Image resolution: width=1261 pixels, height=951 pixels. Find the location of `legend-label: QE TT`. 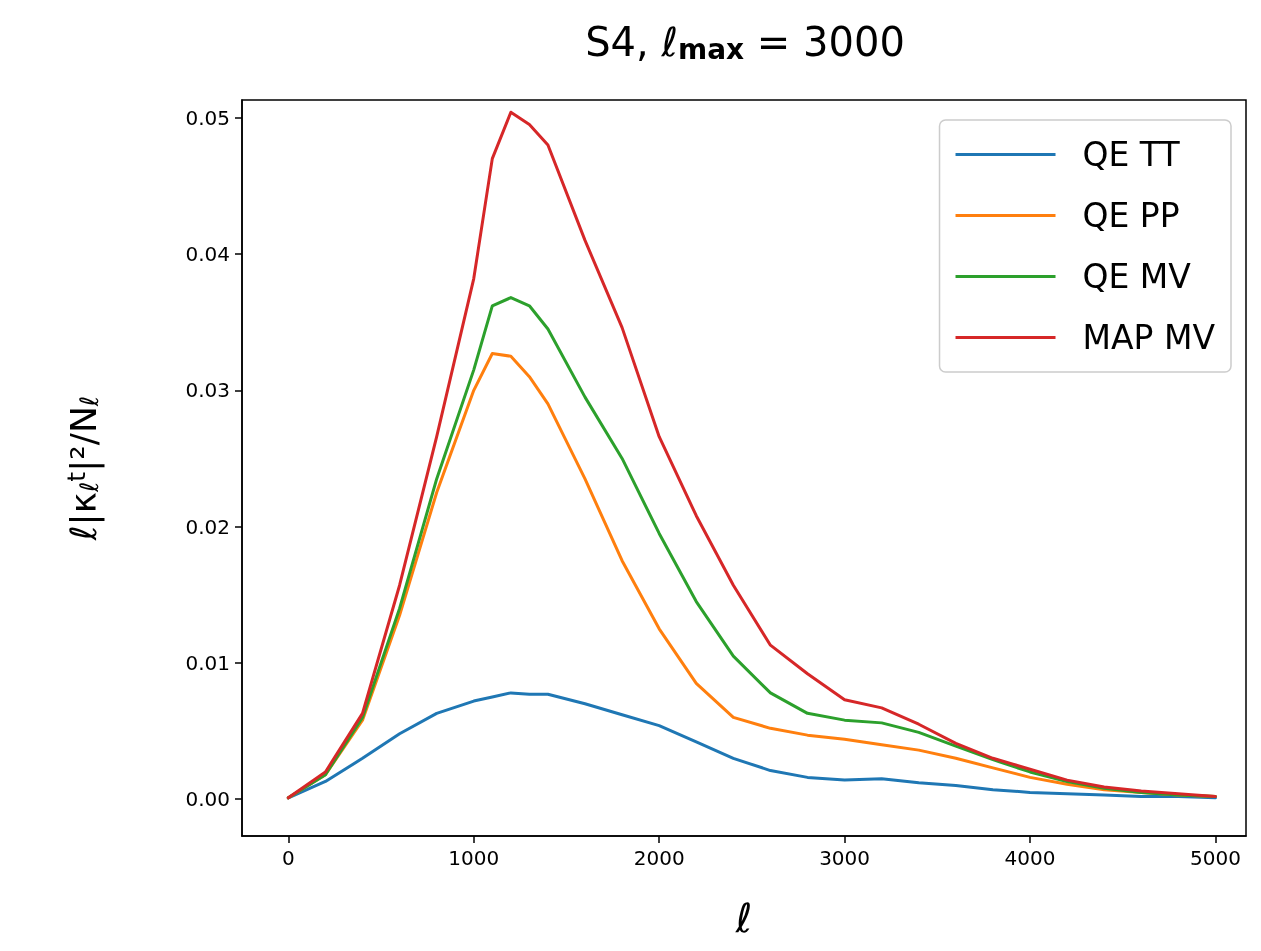

legend-label: QE TT is located at coordinates (1131, 154).